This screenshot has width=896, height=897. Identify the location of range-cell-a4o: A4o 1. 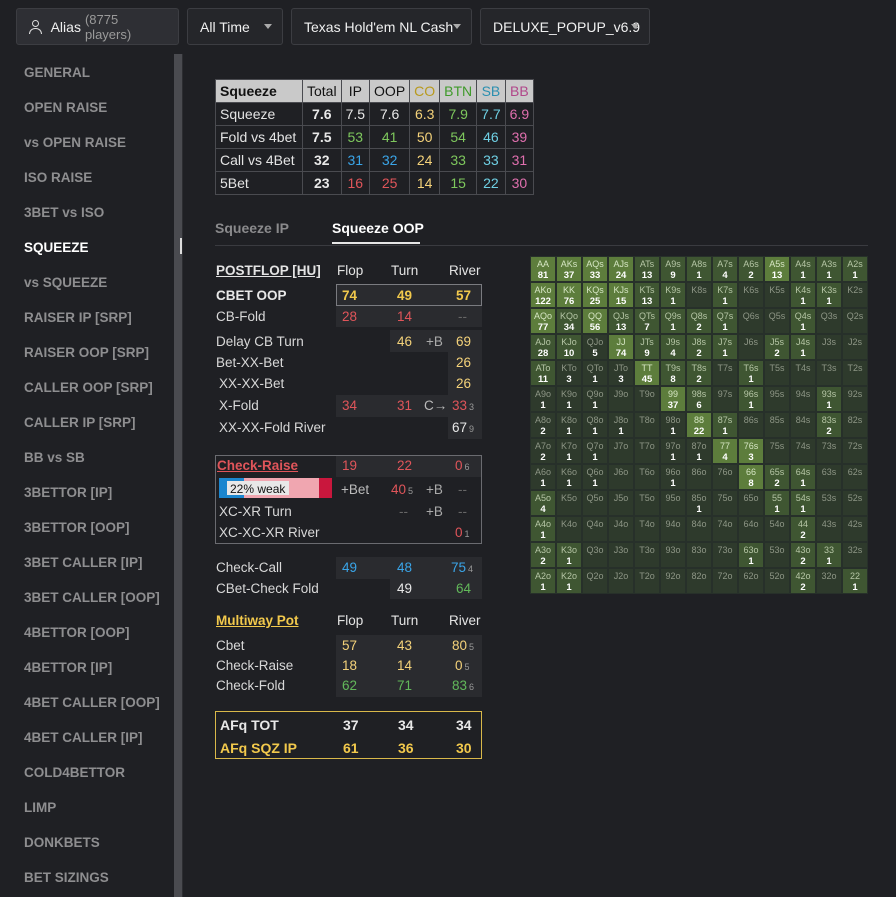
(543, 529).